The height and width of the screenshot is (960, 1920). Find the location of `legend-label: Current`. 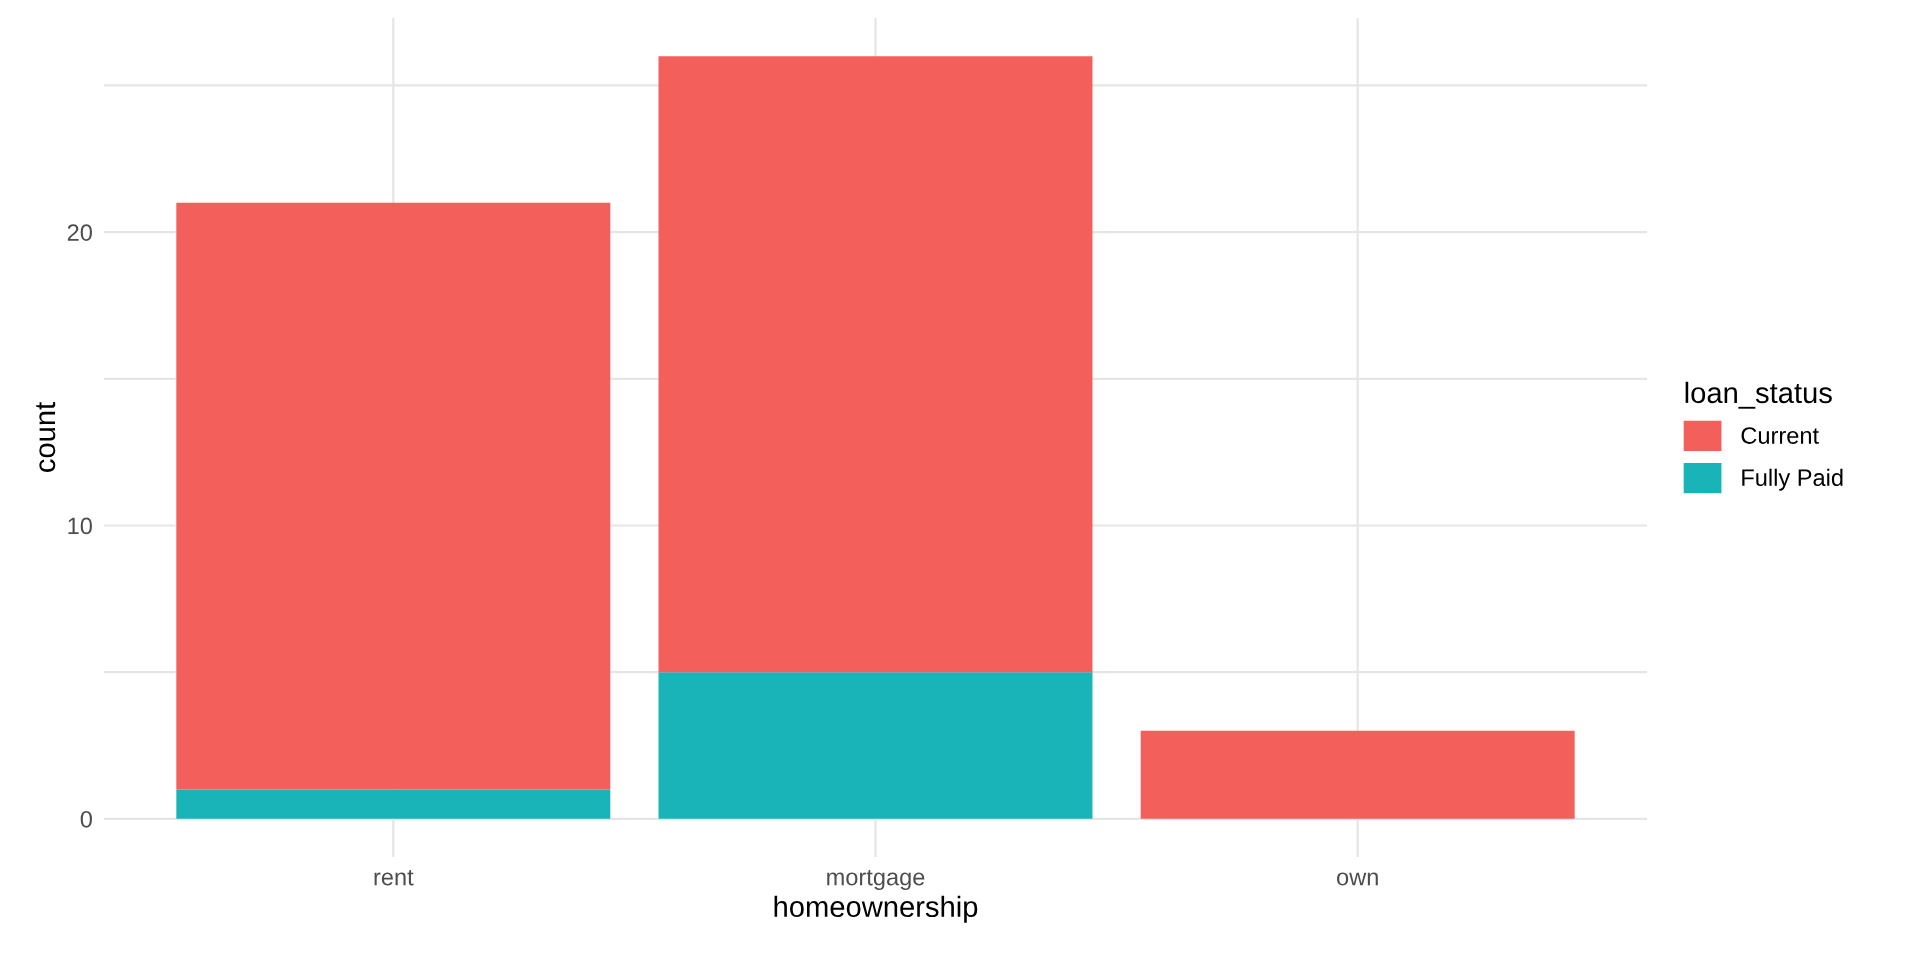

legend-label: Current is located at coordinates (1780, 435).